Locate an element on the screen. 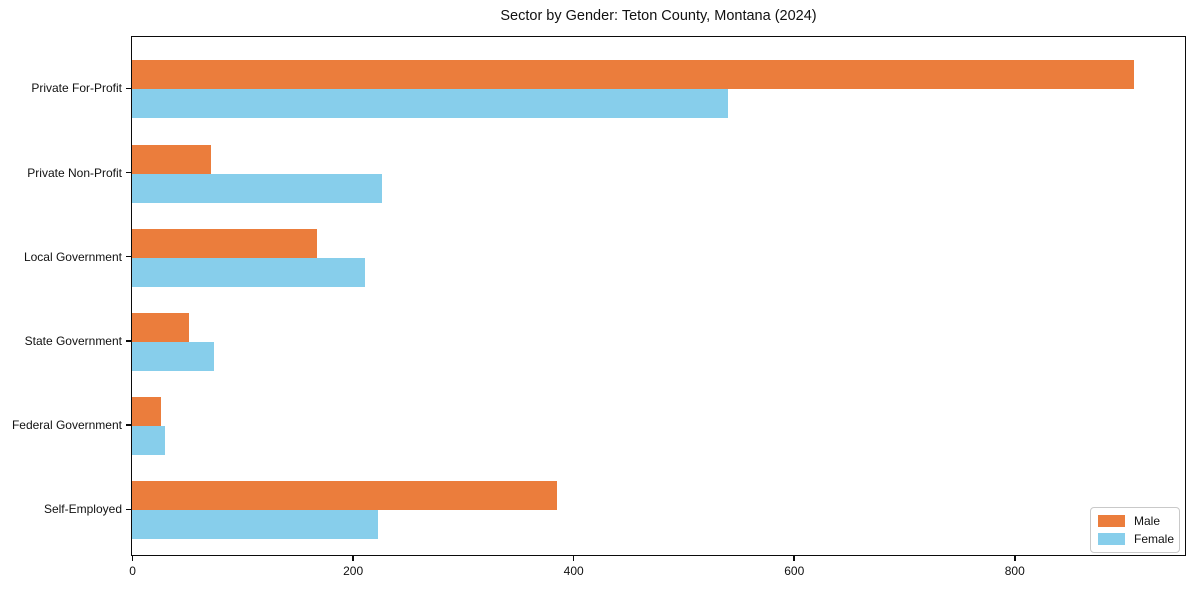  legend-label-female: Female is located at coordinates (1154, 539).